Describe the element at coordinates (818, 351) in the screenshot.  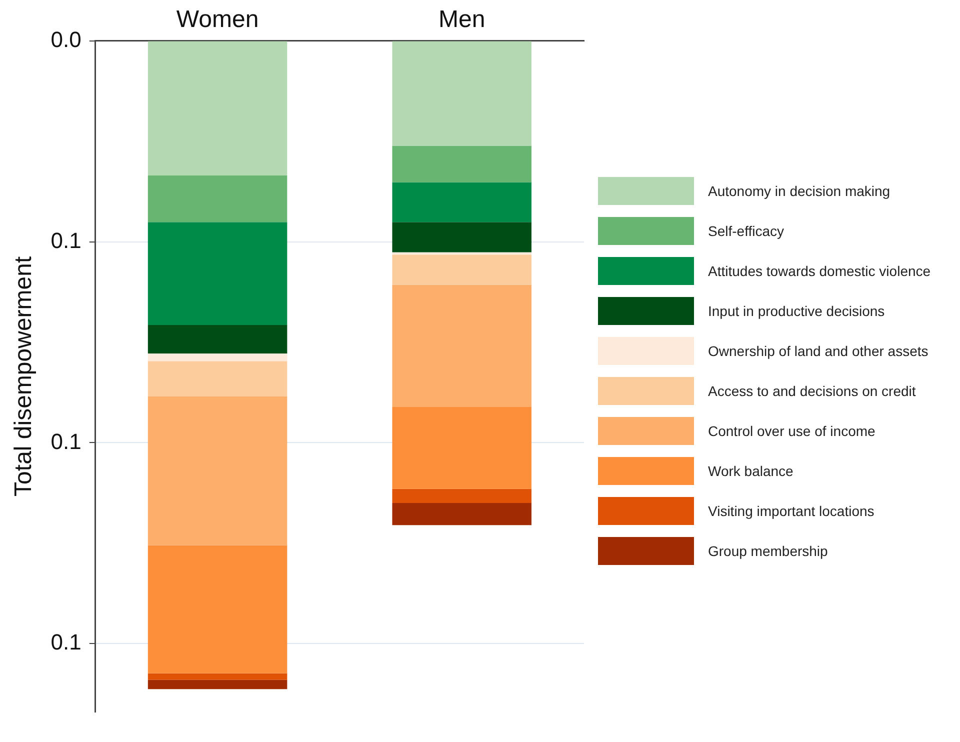
I see `text: Ownership of land and other assets` at that location.